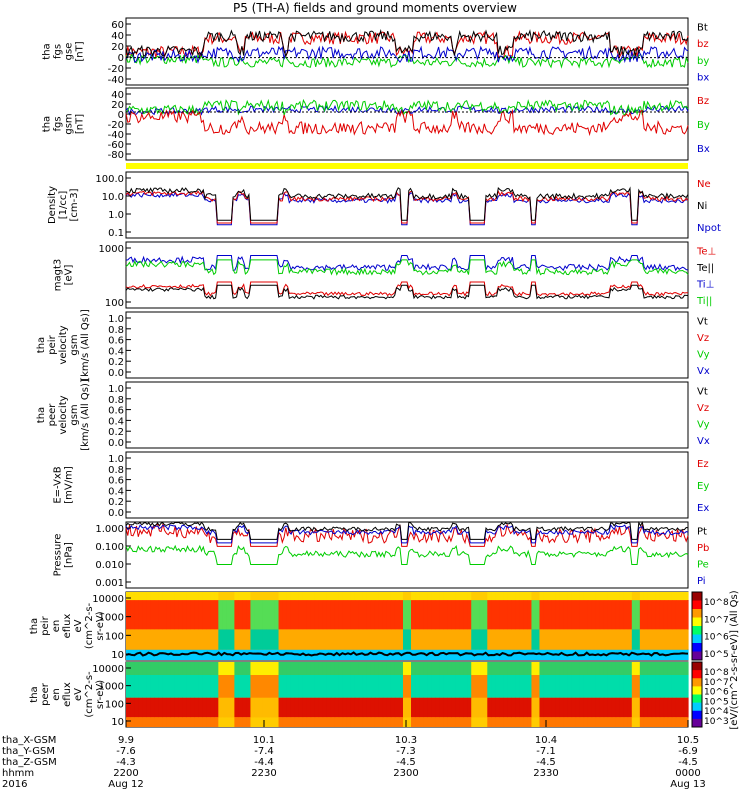  I want to click on panel-frame-peir_vel, so click(407, 345).